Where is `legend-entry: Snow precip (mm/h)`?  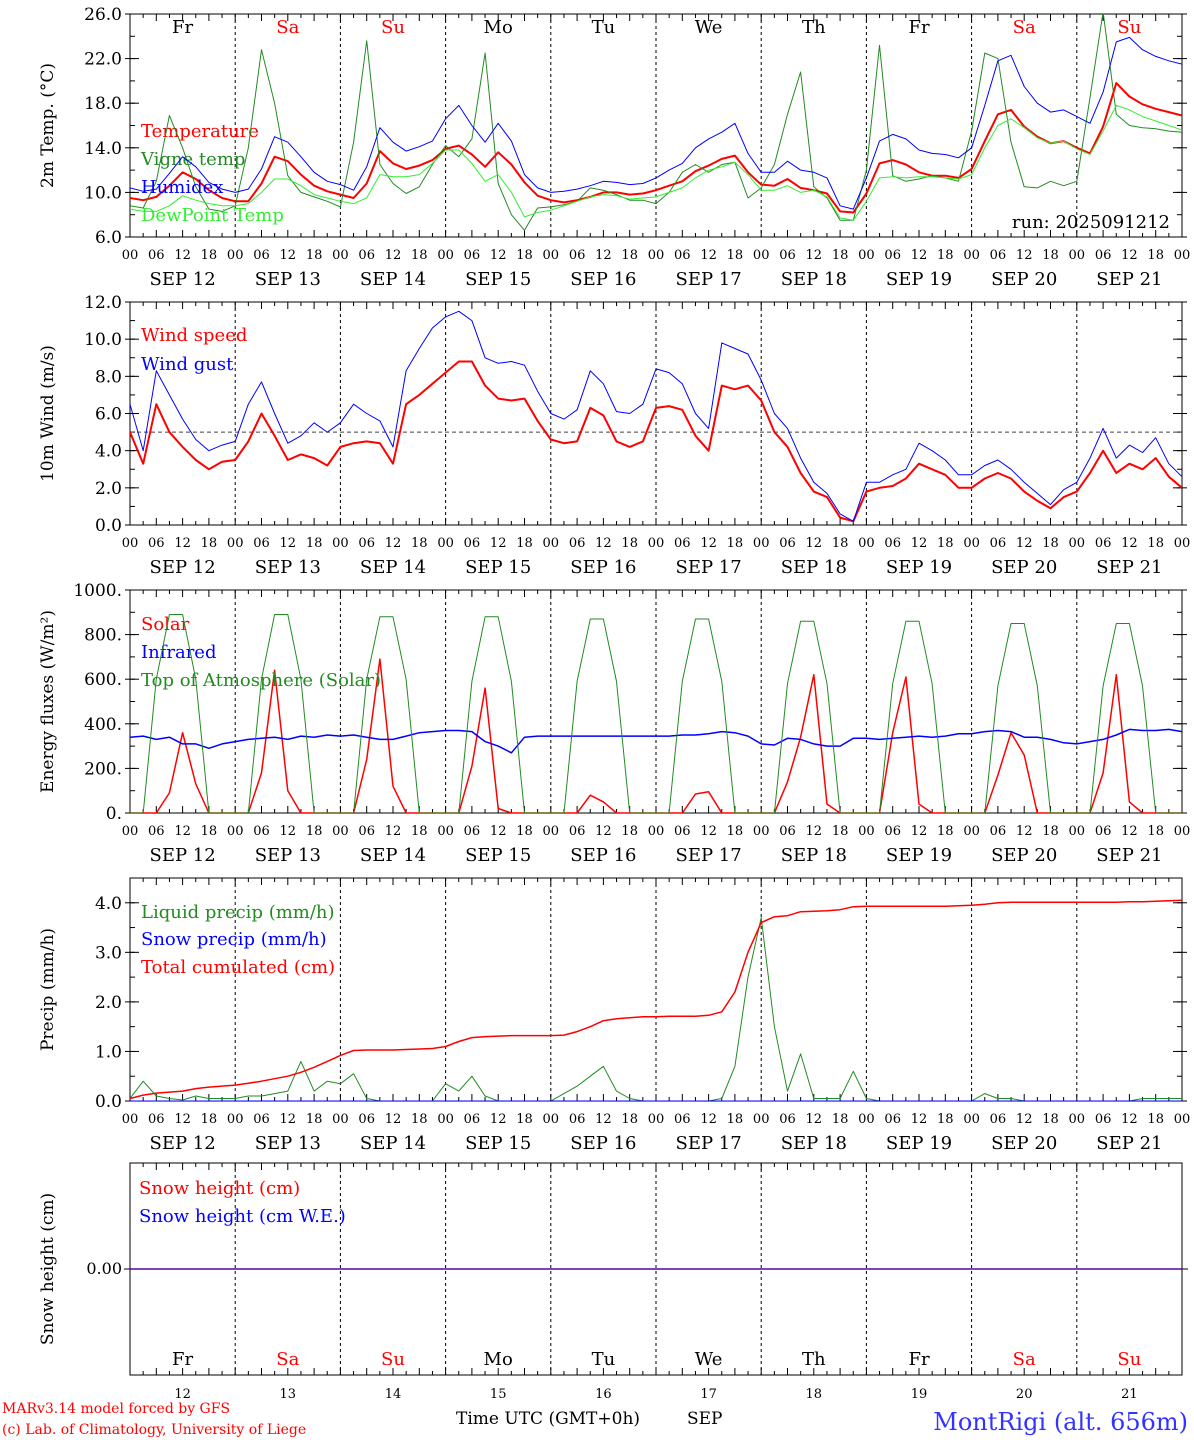 legend-entry: Snow precip (mm/h) is located at coordinates (234, 939).